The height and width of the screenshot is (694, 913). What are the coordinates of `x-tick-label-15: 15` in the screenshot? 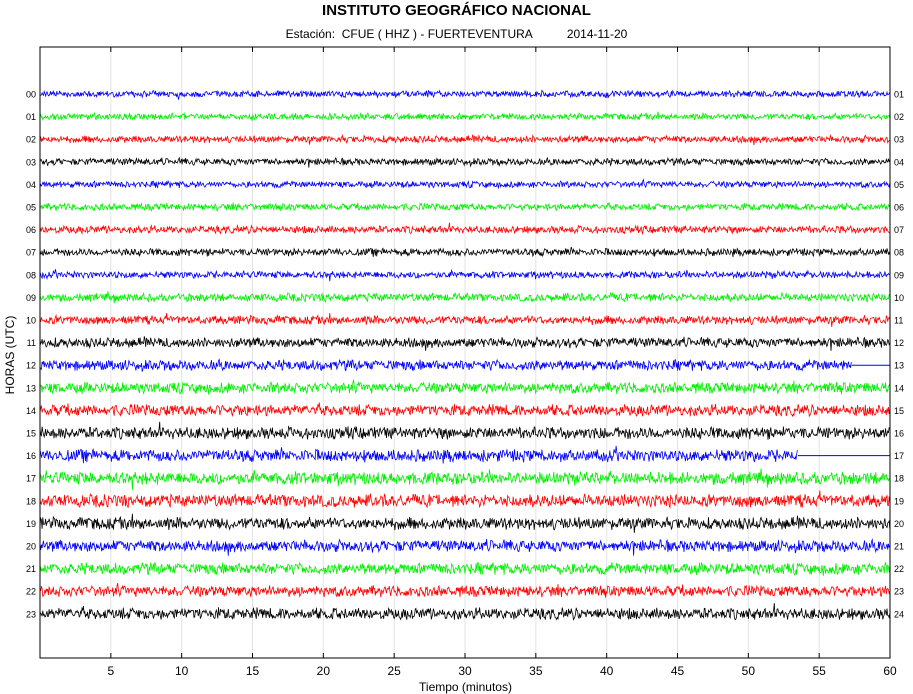 It's located at (253, 671).